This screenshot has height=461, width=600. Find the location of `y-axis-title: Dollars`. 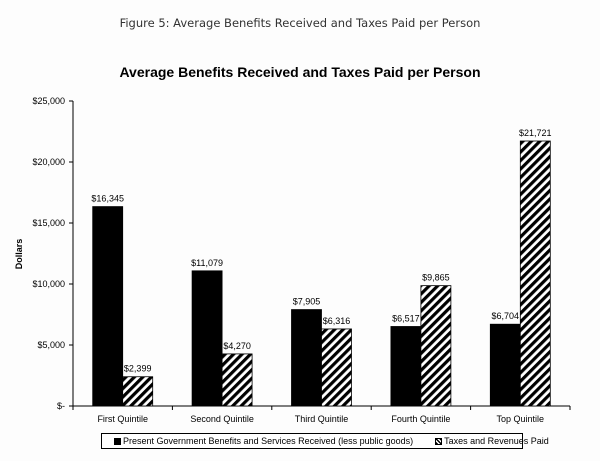

y-axis-title: Dollars is located at coordinates (19, 254).